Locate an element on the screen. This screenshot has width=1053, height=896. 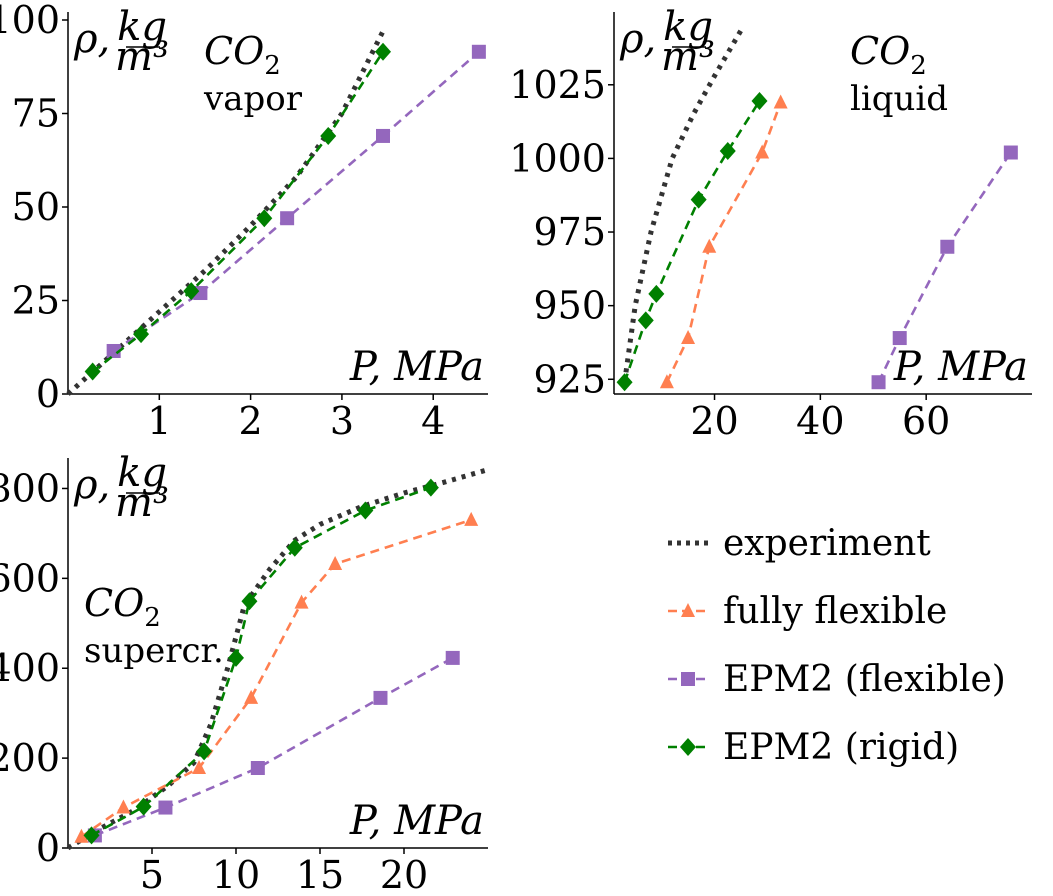
y-tick-label: 75 is located at coordinates (36, 114).